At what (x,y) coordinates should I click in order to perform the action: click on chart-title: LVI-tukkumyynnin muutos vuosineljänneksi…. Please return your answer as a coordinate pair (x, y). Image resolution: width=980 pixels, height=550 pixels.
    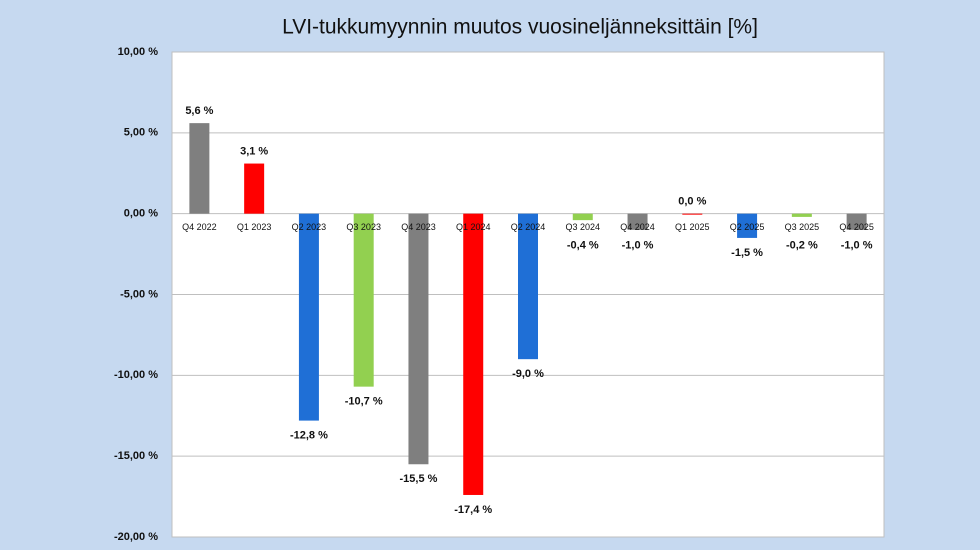
    Looking at the image, I should click on (520, 27).